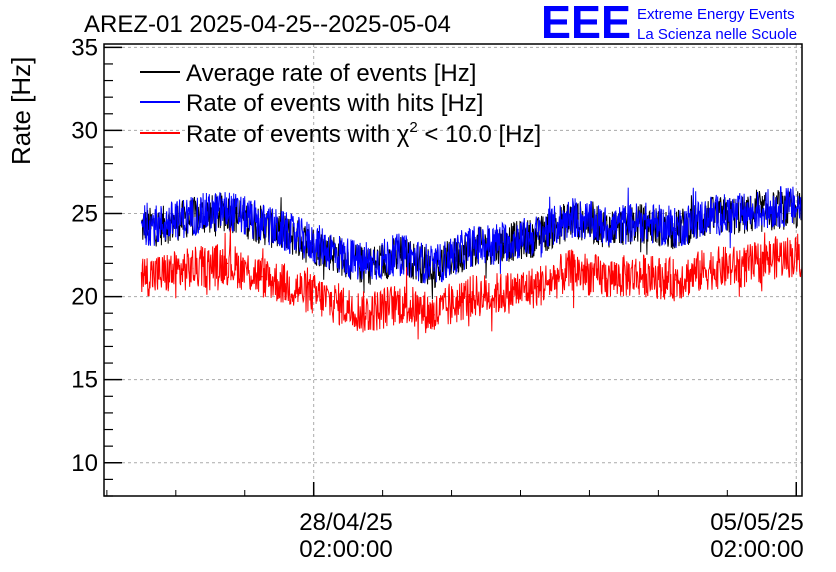 The width and height of the screenshot is (836, 572). What do you see at coordinates (84, 214) in the screenshot?
I see `y-tick-label-3: 25` at bounding box center [84, 214].